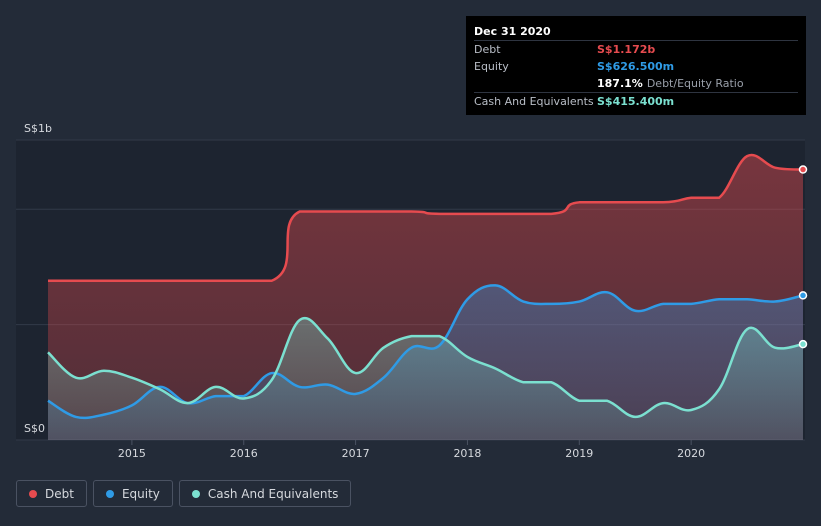  I want to click on legend-item-cash: Cash And Equivalents, so click(265, 493).